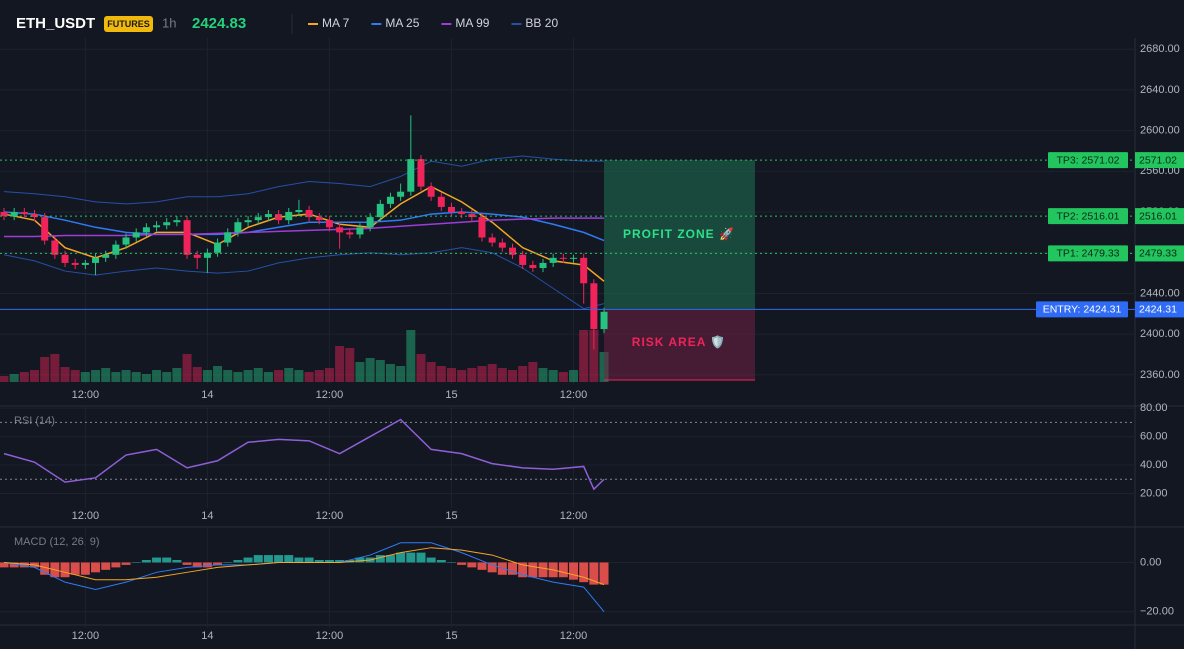  What do you see at coordinates (1150, 562) in the screenshot?
I see `y-tick-label: 0.00` at bounding box center [1150, 562].